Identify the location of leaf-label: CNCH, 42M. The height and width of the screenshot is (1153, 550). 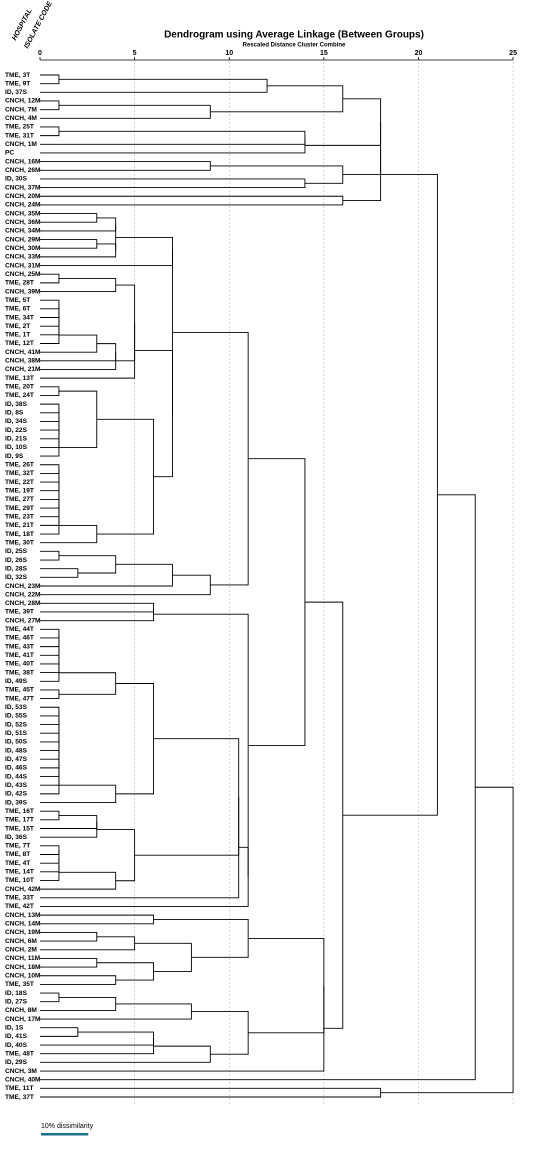
(23, 889).